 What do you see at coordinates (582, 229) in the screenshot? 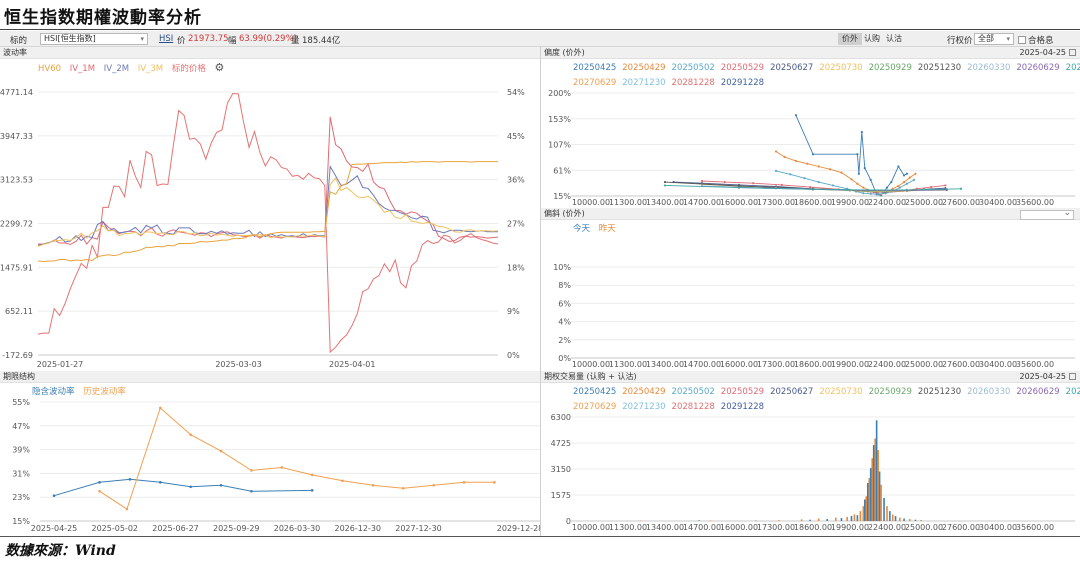
I see `legend-today: 今天` at bounding box center [582, 229].